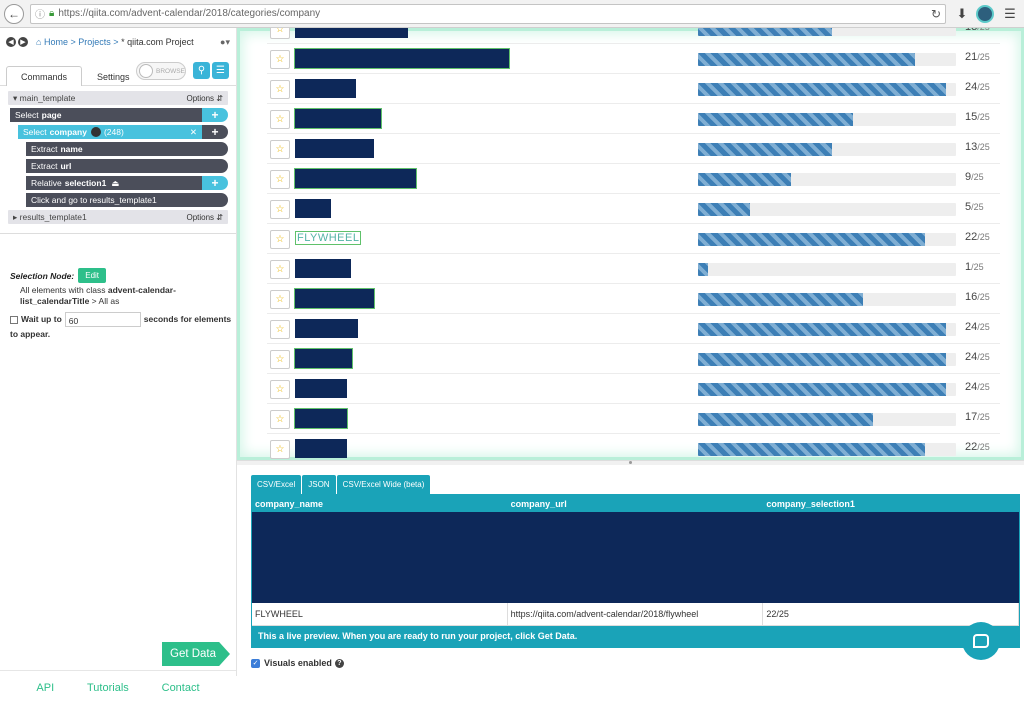 Image resolution: width=1024 pixels, height=704 pixels. What do you see at coordinates (127, 200) in the screenshot?
I see `click-command: Click and go to results_template1` at bounding box center [127, 200].